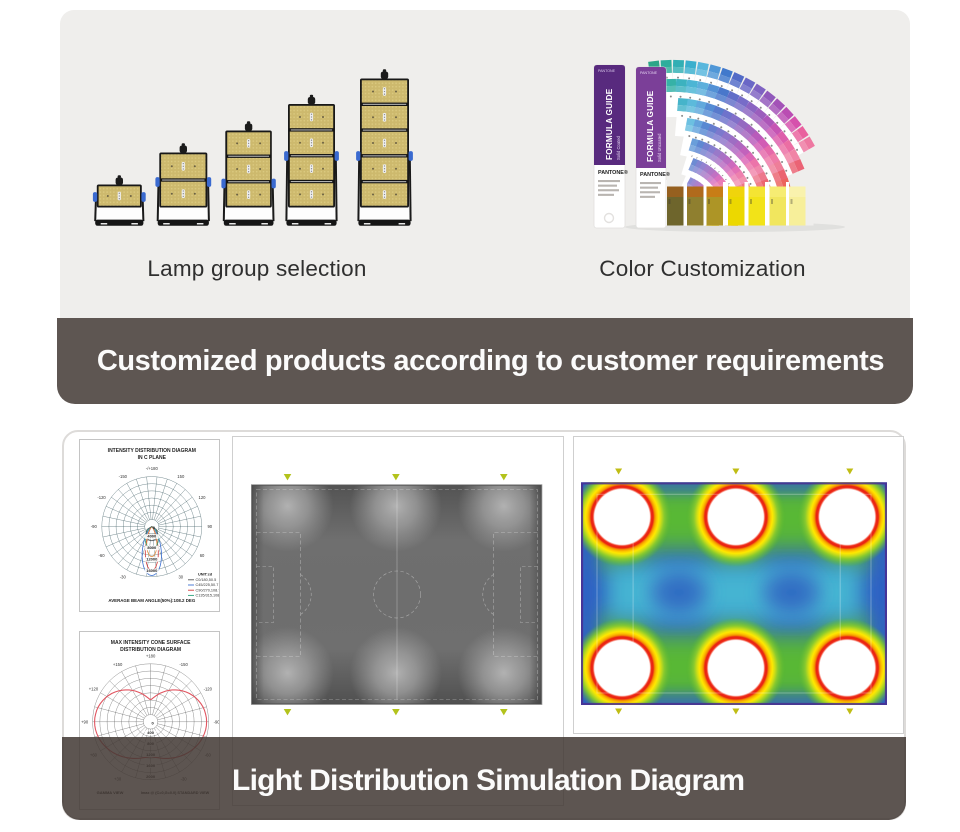 Image resolution: width=960 pixels, height=832 pixels. Describe the element at coordinates (152, 570) in the screenshot. I see `svg-text: 16000` at that location.